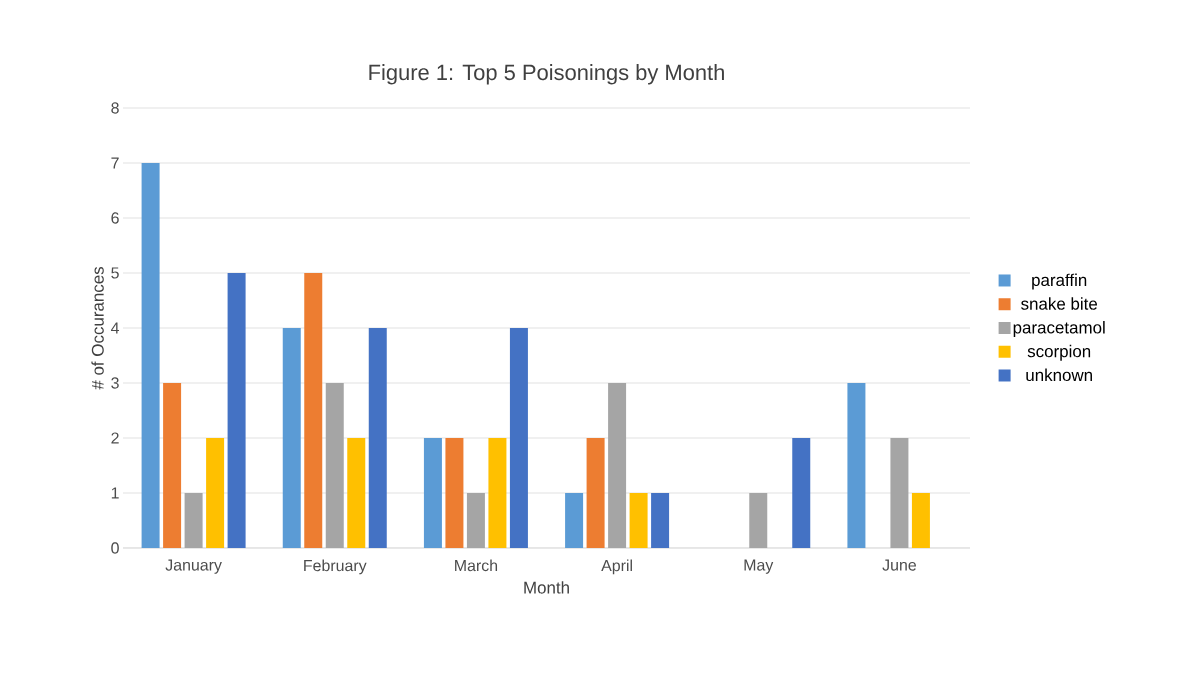  I want to click on x-tick-label: March, so click(476, 565).